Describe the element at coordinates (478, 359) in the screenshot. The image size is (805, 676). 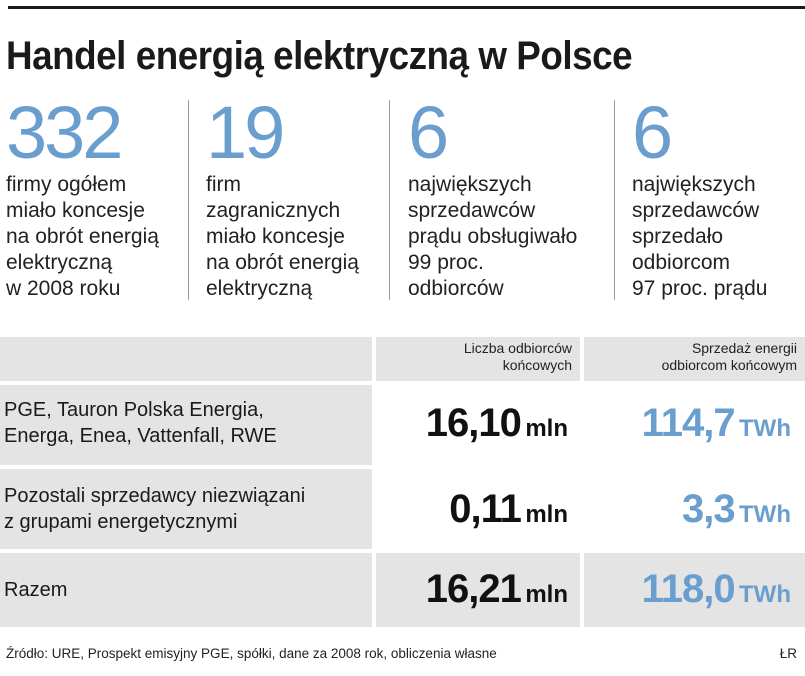
I see `header-customers: Liczba odbiorców końcowych` at that location.